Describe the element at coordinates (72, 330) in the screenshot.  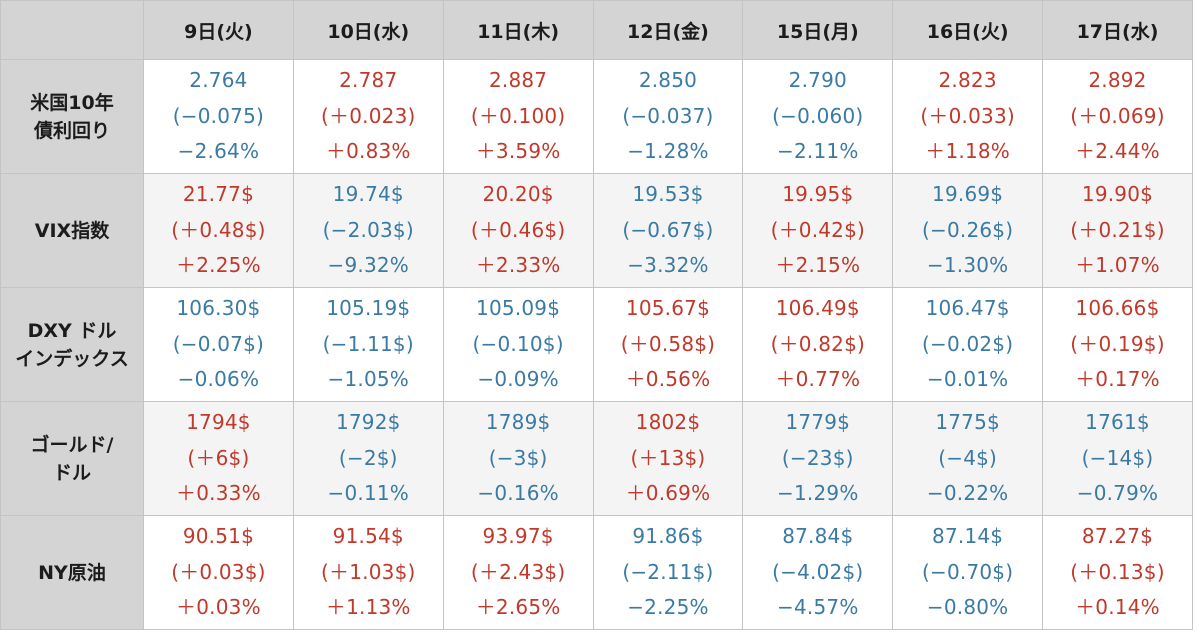
I see `row-label-line: DXY ドル` at that location.